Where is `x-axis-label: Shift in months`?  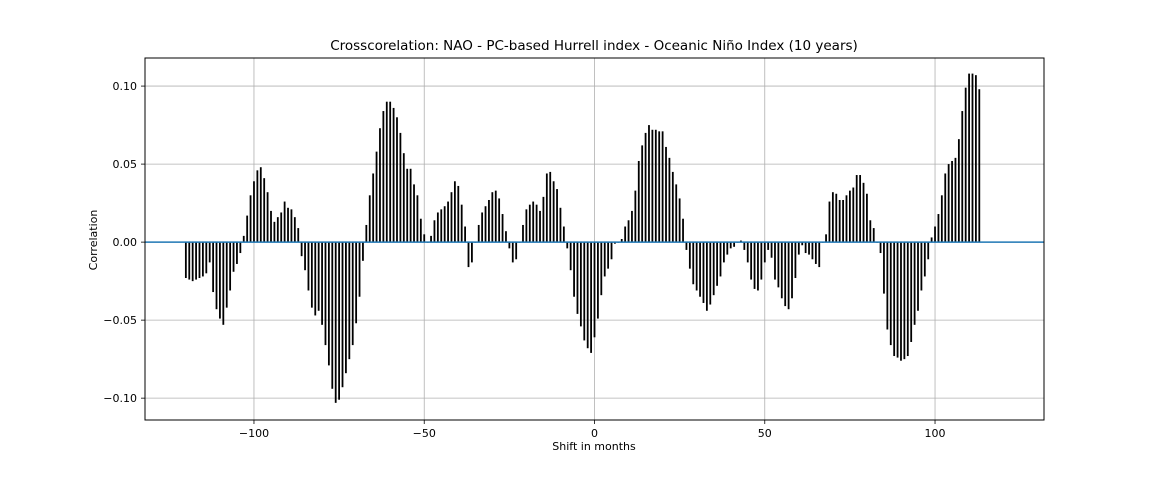
x-axis-label: Shift in months is located at coordinates (594, 446).